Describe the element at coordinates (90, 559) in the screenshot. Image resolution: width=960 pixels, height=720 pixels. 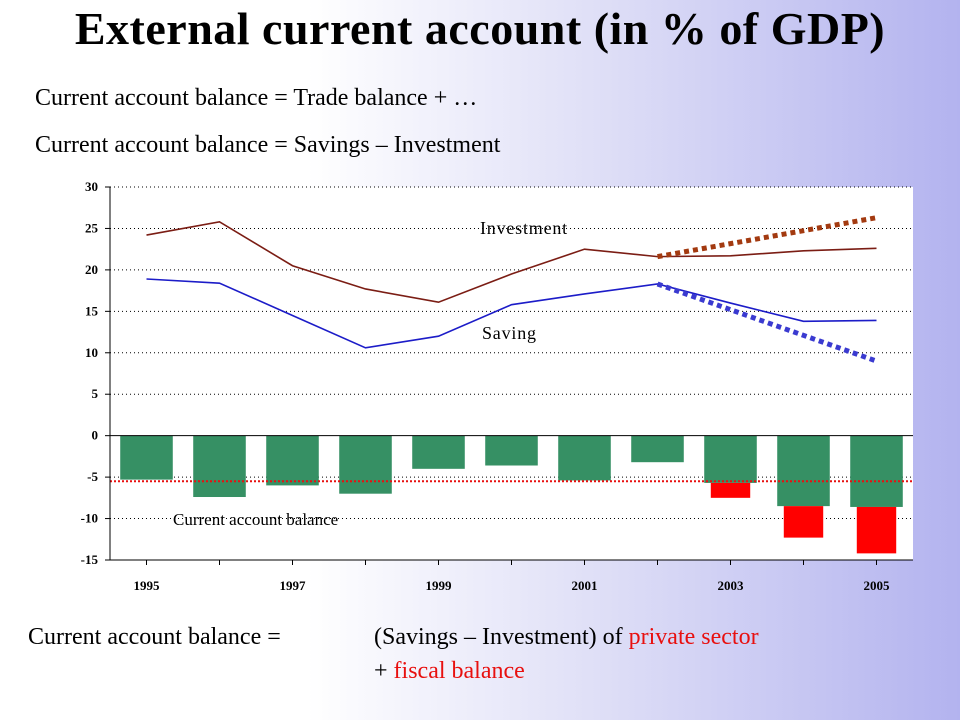
I see `y-tick-label: -15` at that location.